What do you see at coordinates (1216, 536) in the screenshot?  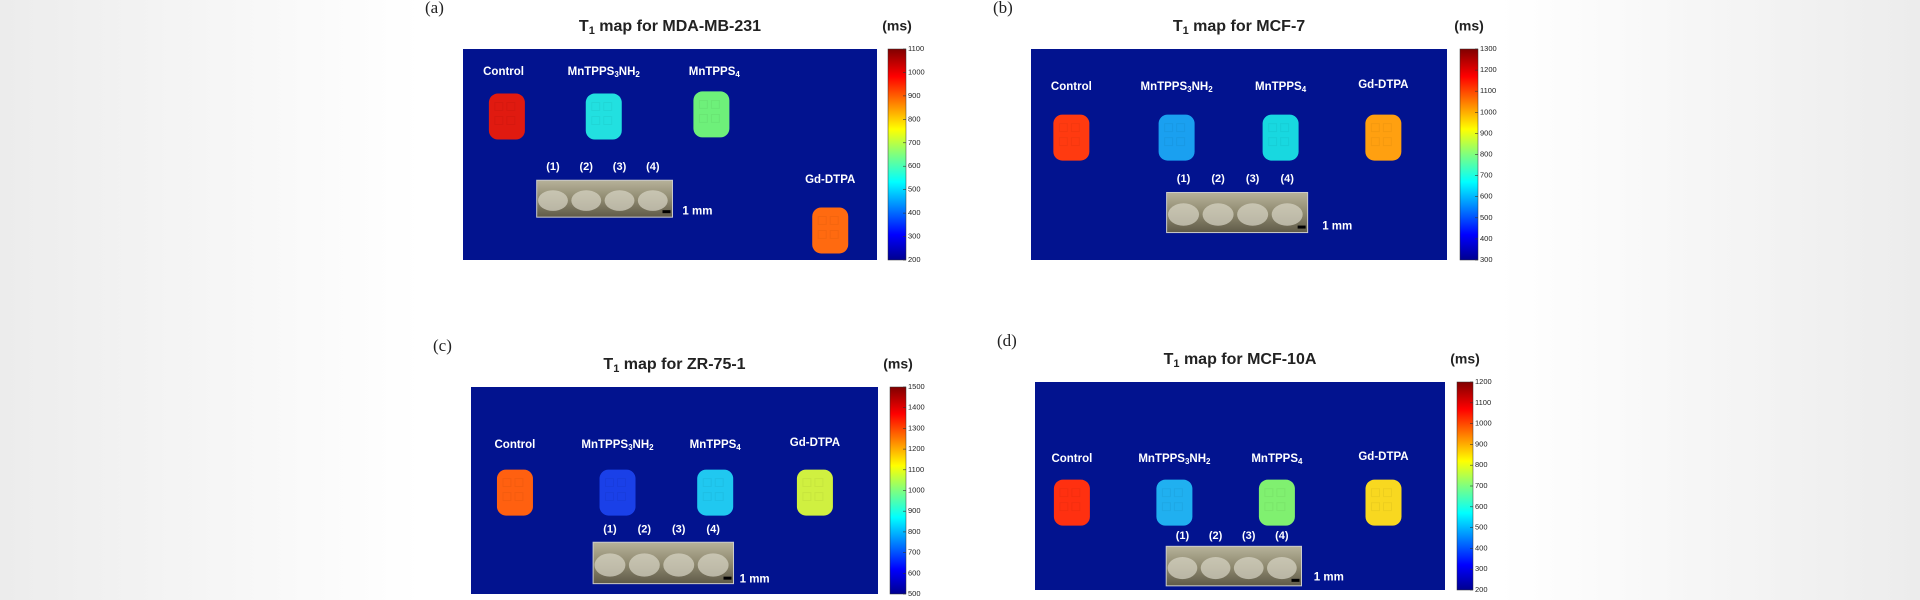 I see `tube-label: (2)` at bounding box center [1216, 536].